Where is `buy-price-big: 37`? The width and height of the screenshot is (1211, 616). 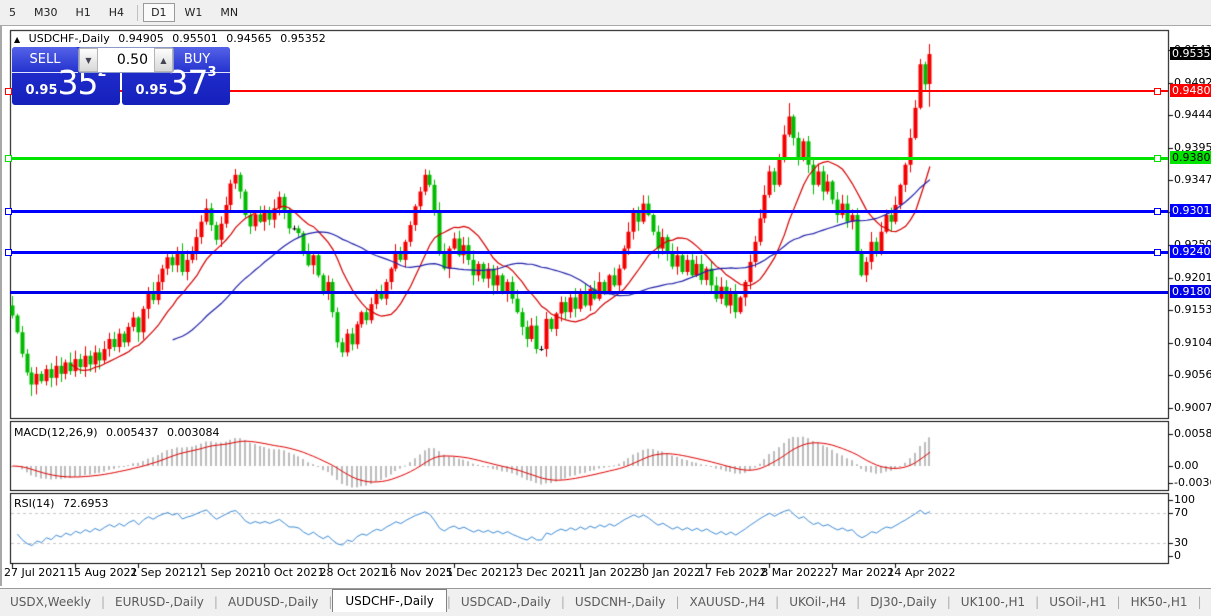
buy-price-big: 37 is located at coordinates (188, 82).